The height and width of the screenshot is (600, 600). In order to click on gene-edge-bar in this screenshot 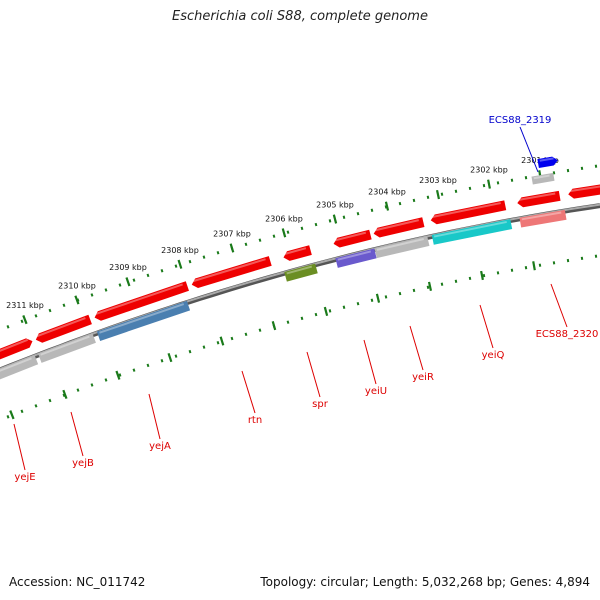, I will do `click(584, 191)`.